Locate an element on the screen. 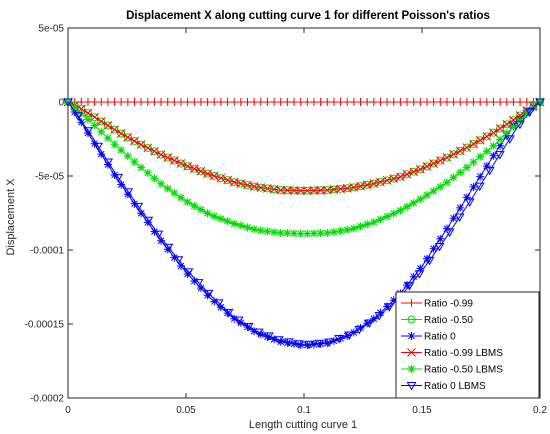 The width and height of the screenshot is (550, 434). legend-label: Ratio -0.50 is located at coordinates (448, 320).